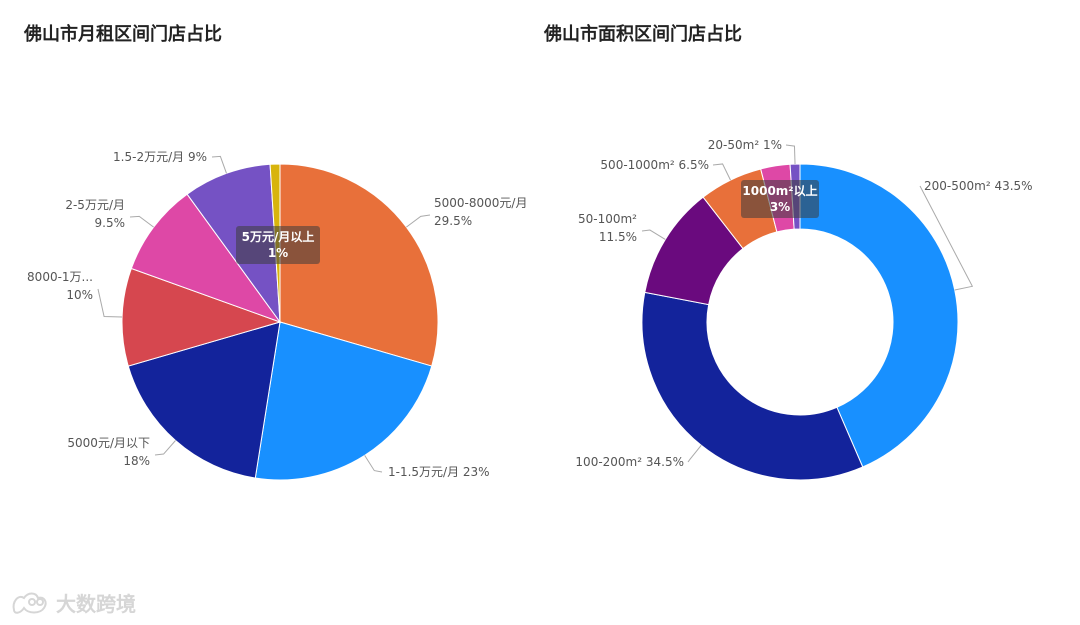  I want to click on slice-label: 5000元/月以下, so click(108, 443).